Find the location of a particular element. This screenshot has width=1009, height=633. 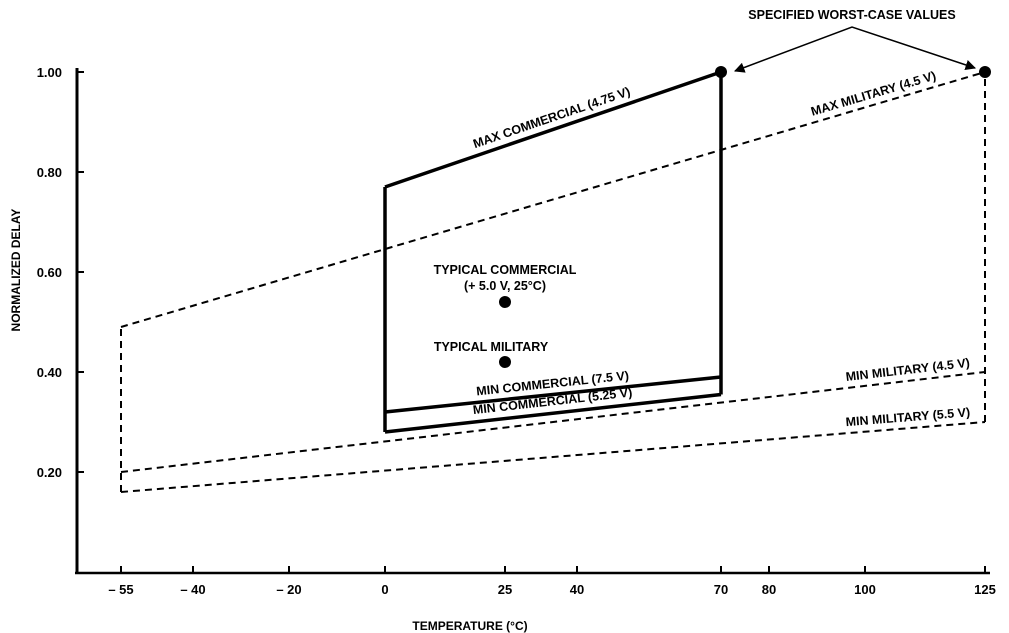

typical-commercial-sublabel: (+ 5.0 V, 25°C) is located at coordinates (505, 286).